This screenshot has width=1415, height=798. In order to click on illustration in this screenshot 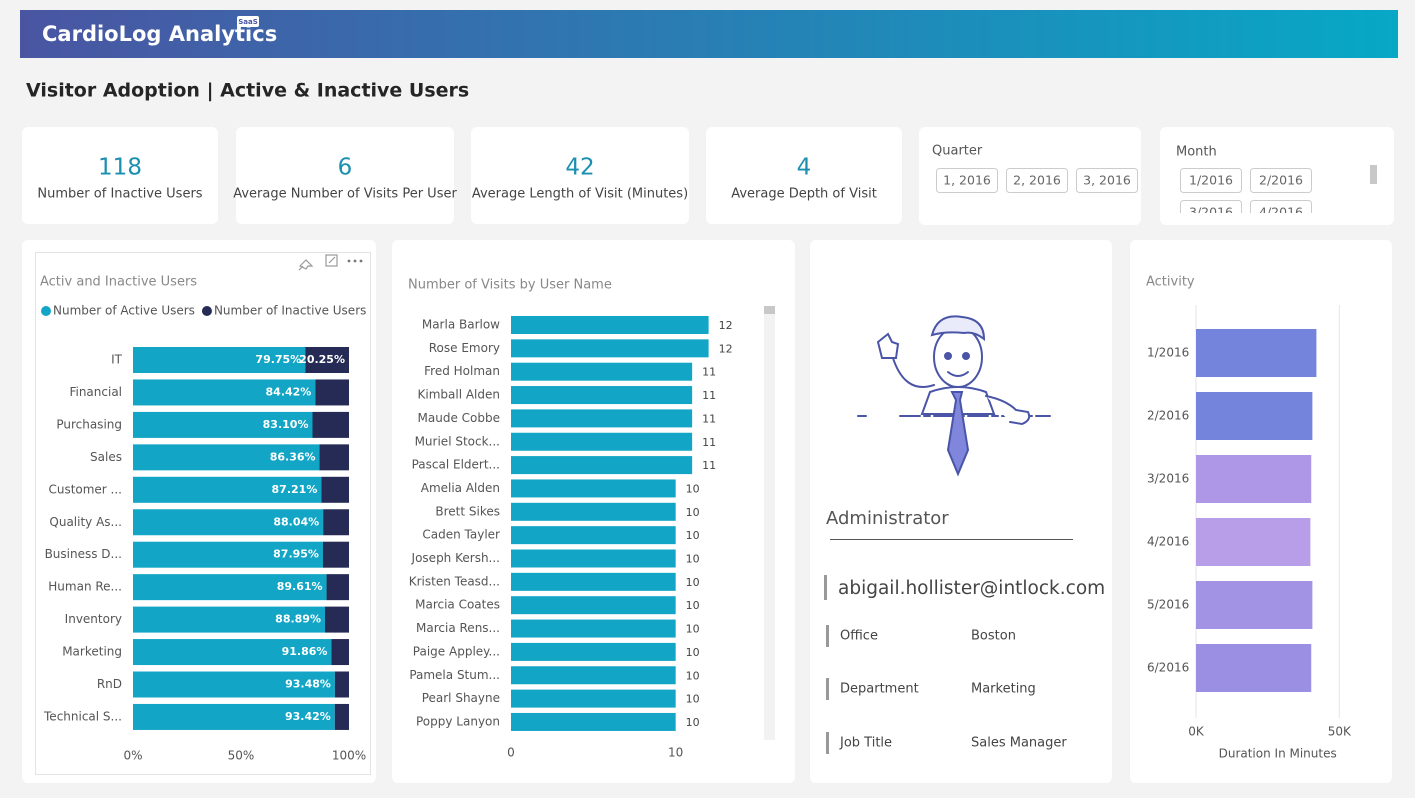, I will do `click(954, 396)`.